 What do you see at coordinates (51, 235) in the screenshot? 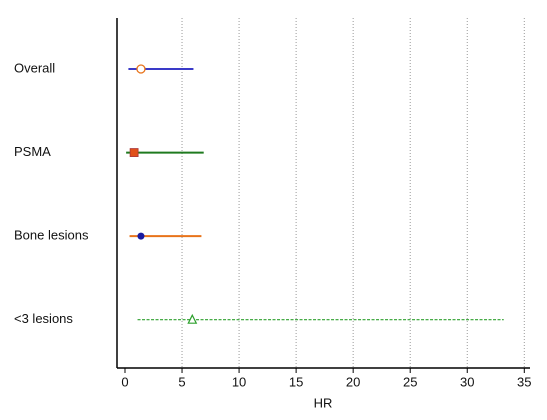
I see `y-tick-label: Bone lesions` at bounding box center [51, 235].